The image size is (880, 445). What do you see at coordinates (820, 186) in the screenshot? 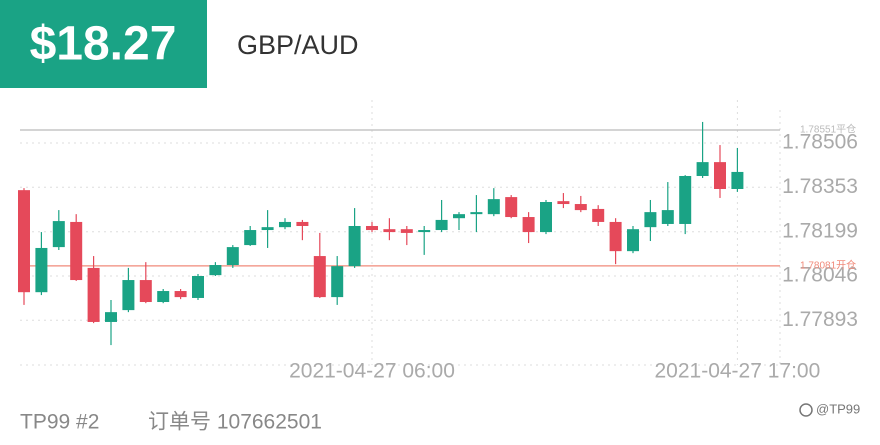
I see `y-tick-label: 1.78353` at bounding box center [820, 186].